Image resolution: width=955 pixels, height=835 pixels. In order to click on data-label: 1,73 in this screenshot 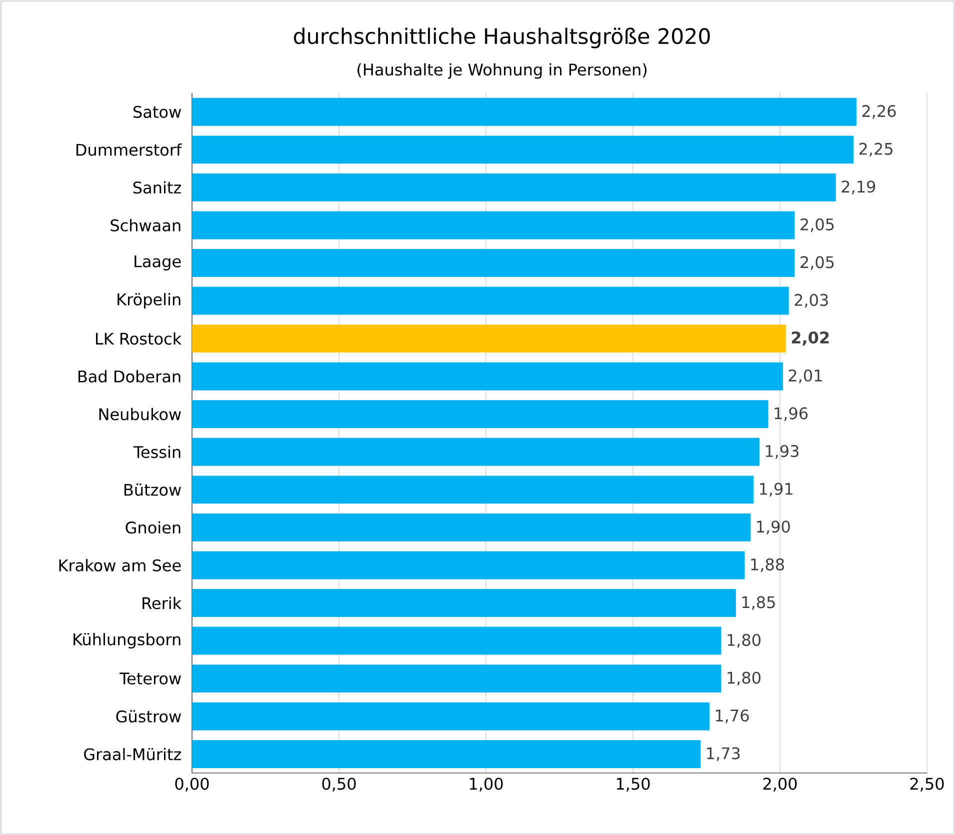, I will do `click(723, 754)`.